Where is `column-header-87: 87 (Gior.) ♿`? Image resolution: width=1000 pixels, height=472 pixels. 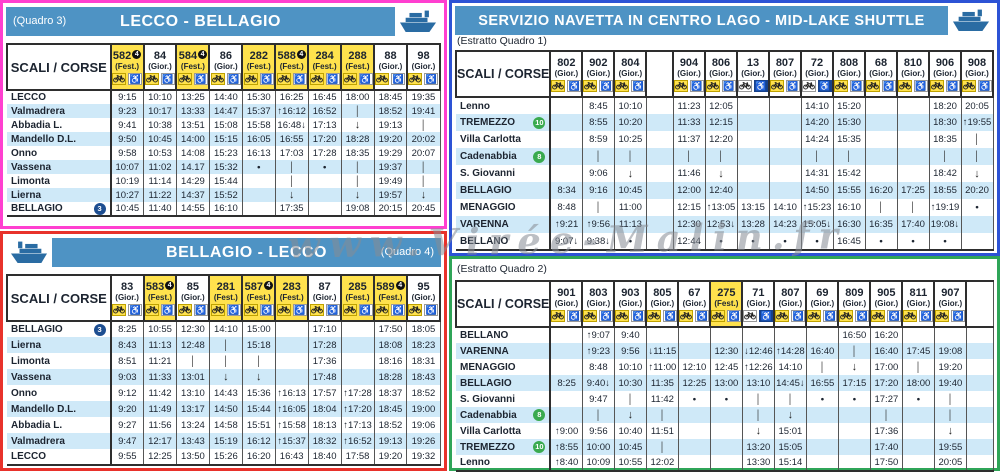 column-header-87: 87 (Gior.) ♿ is located at coordinates (325, 298).